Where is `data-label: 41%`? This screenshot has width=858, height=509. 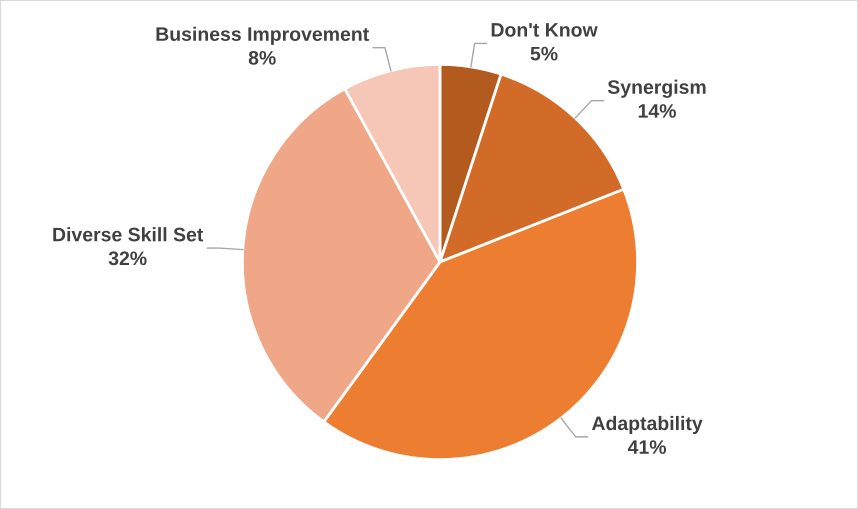
data-label: 41% is located at coordinates (647, 447).